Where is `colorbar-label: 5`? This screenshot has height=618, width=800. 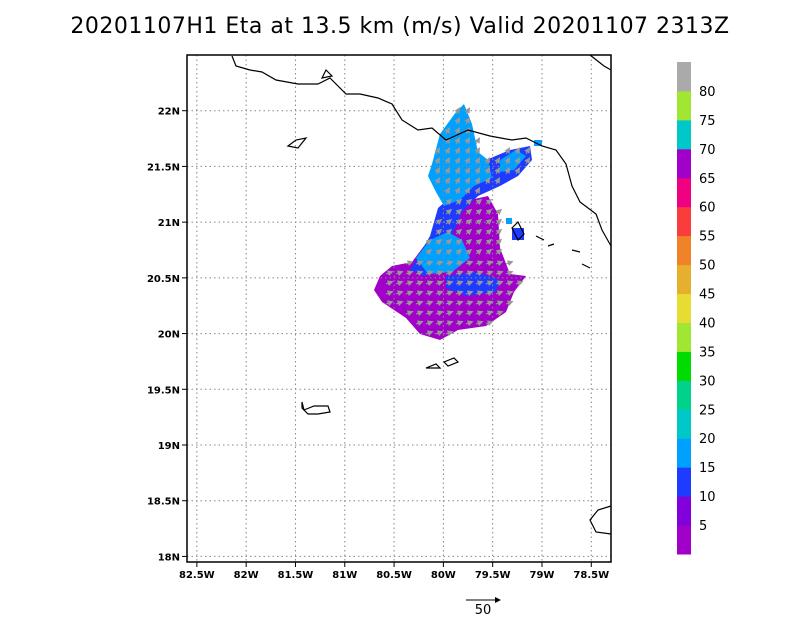
colorbar-label: 5 is located at coordinates (703, 526).